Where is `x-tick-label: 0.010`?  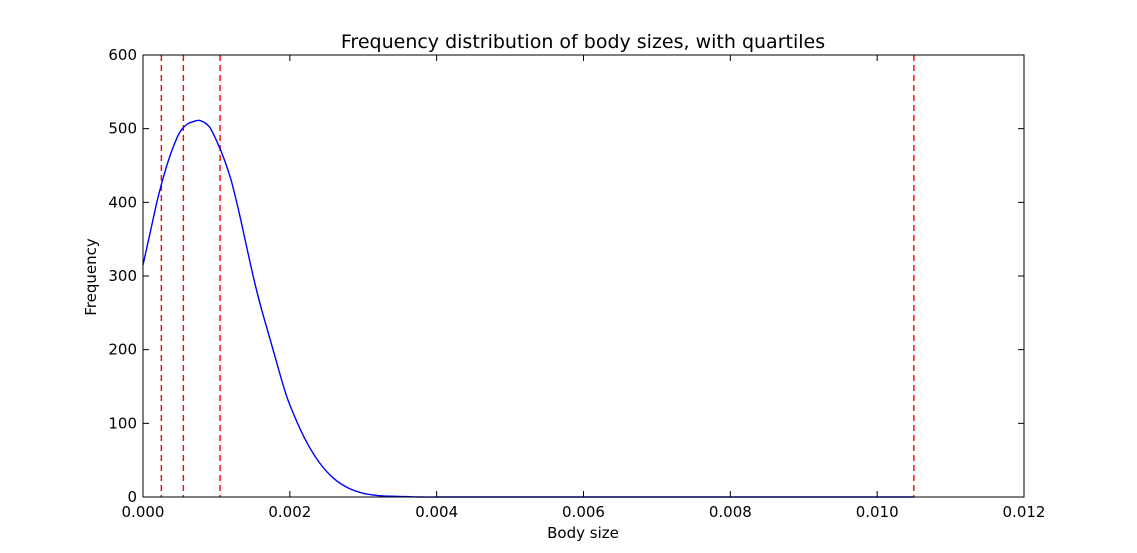 x-tick-label: 0.010 is located at coordinates (877, 512).